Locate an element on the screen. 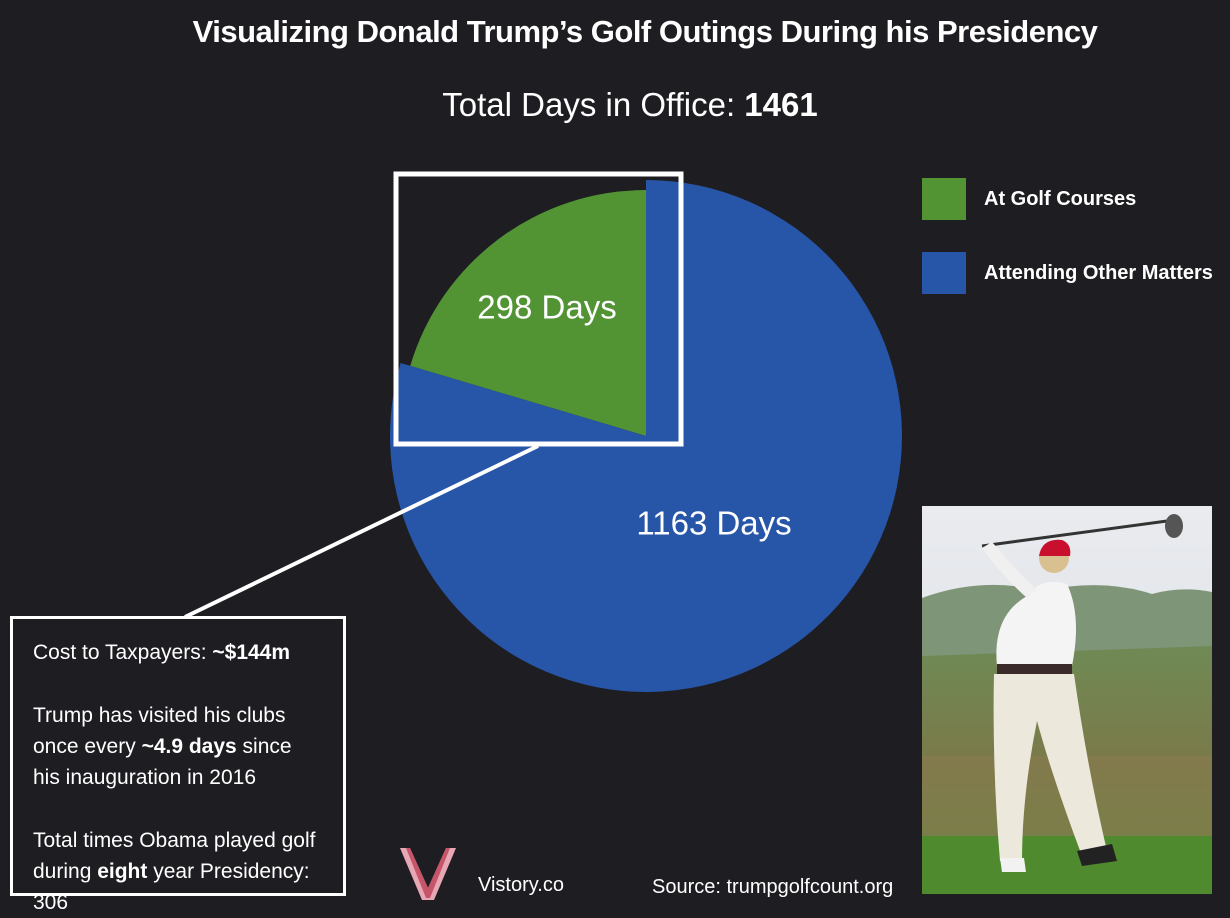 The image size is (1230, 918). callout-line is located at coordinates (361, 531).